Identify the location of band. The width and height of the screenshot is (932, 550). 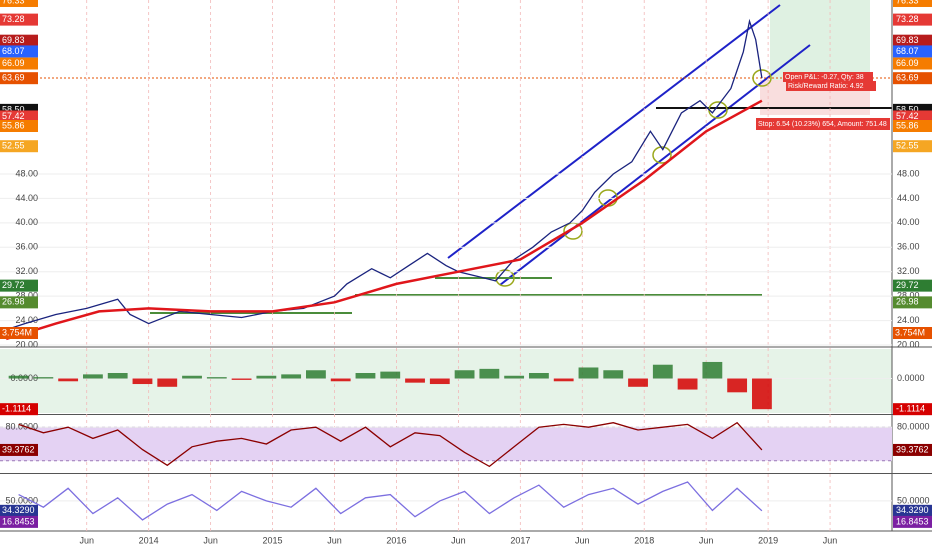
(446, 444).